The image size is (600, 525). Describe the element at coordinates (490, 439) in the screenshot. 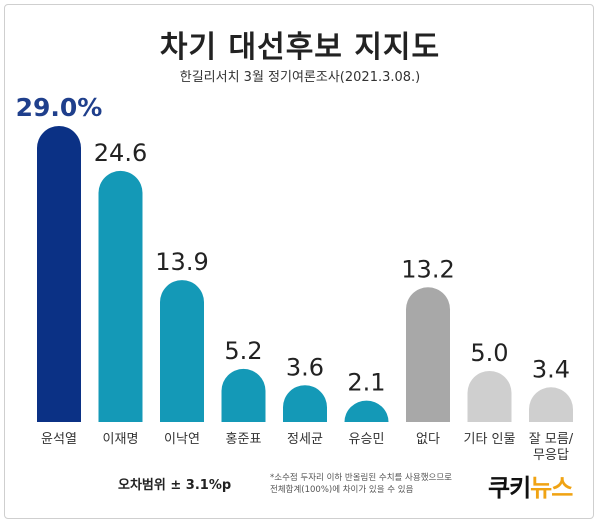

I see `category-label-8: 기타 인물` at that location.